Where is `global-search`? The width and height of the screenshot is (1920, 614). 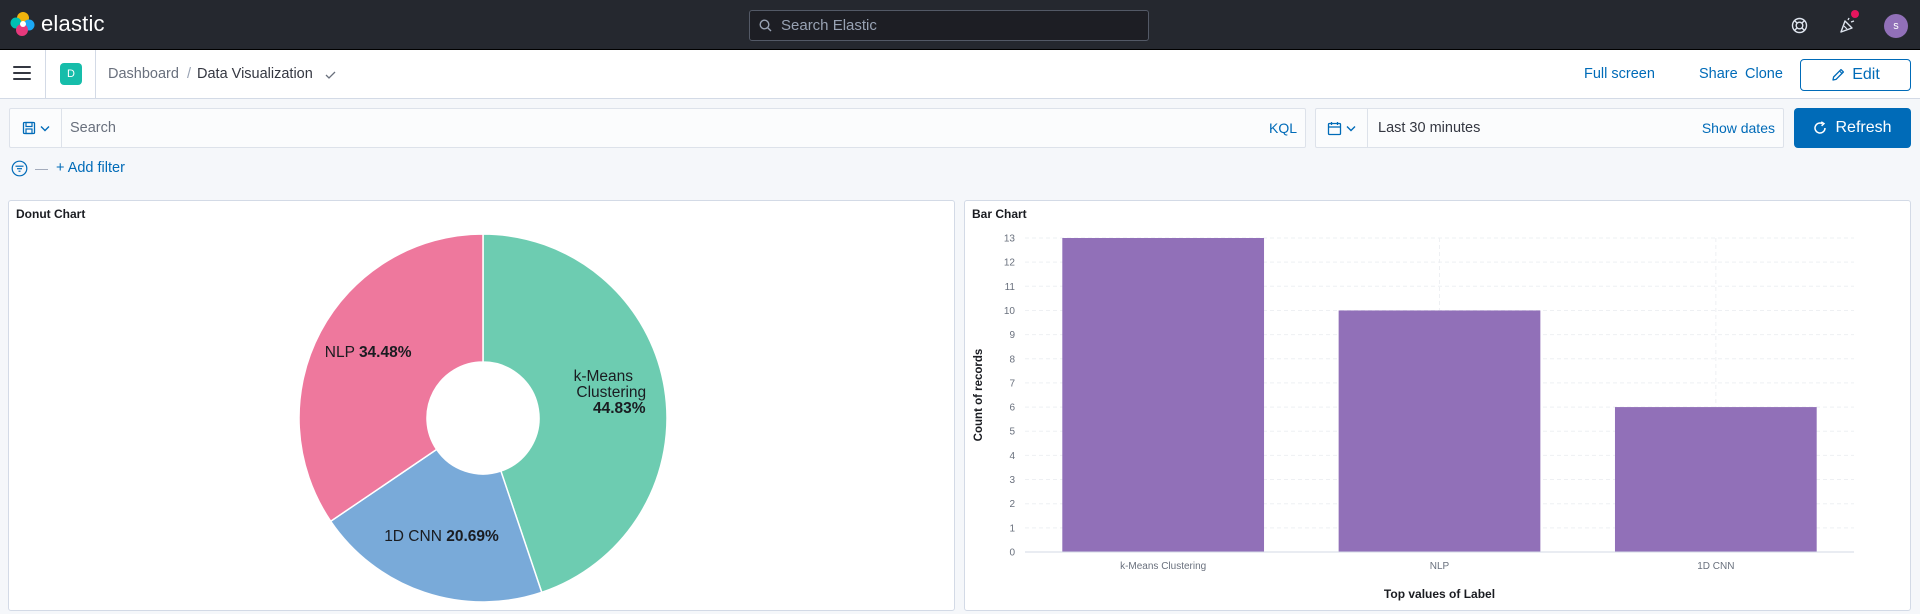 global-search is located at coordinates (949, 25).